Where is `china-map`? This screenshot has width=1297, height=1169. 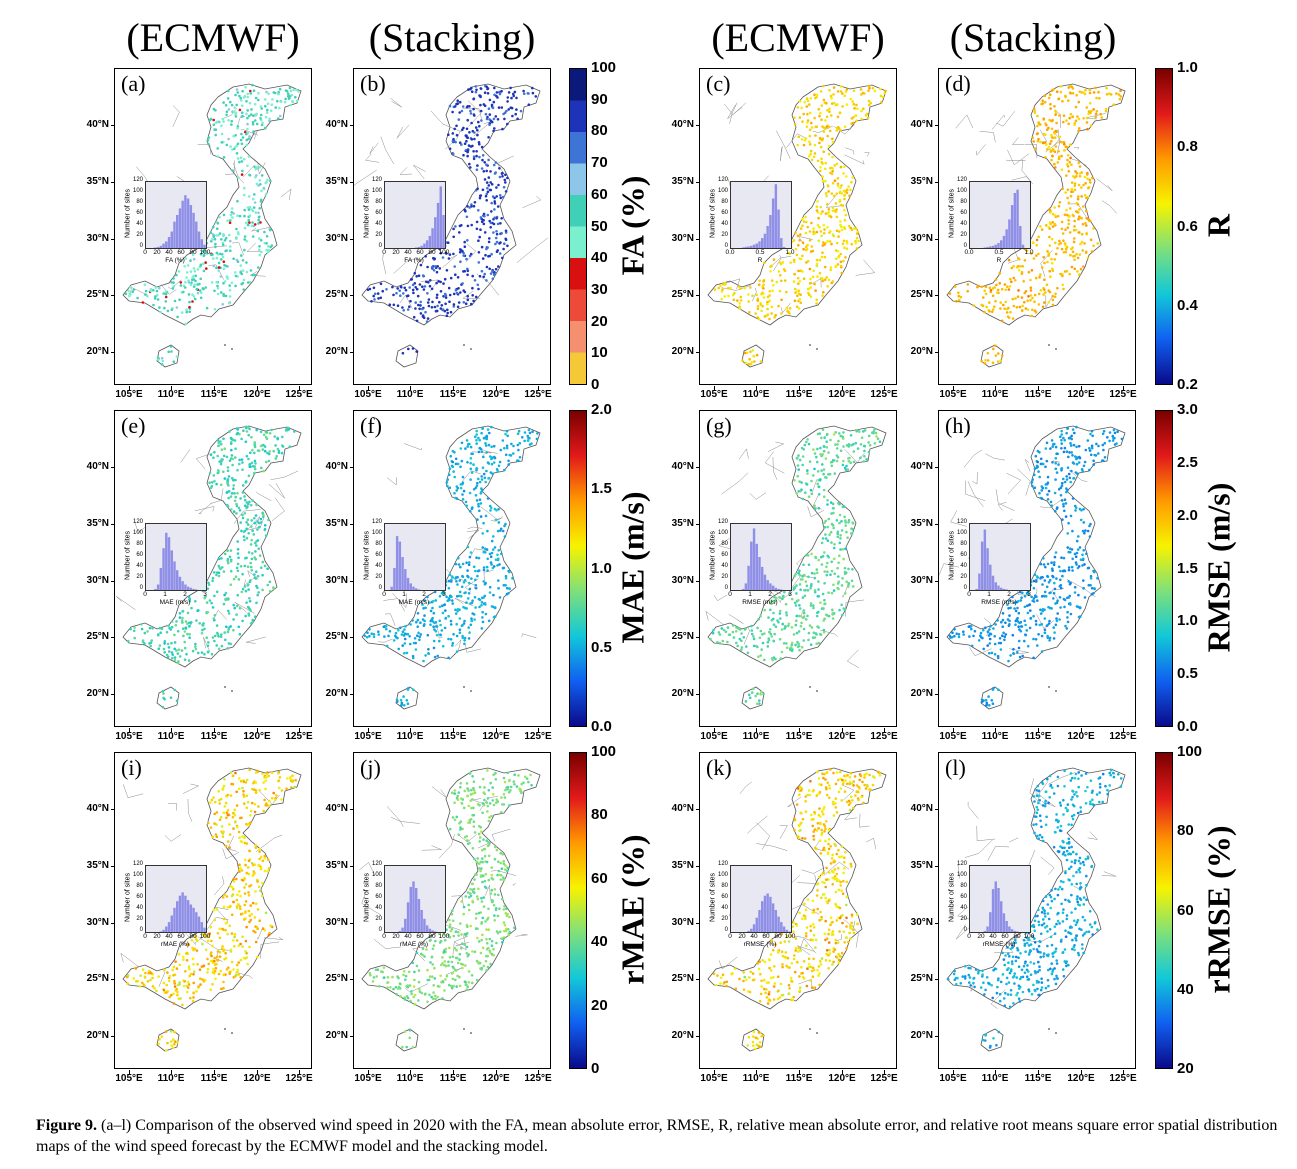
china-map is located at coordinates (796, 567).